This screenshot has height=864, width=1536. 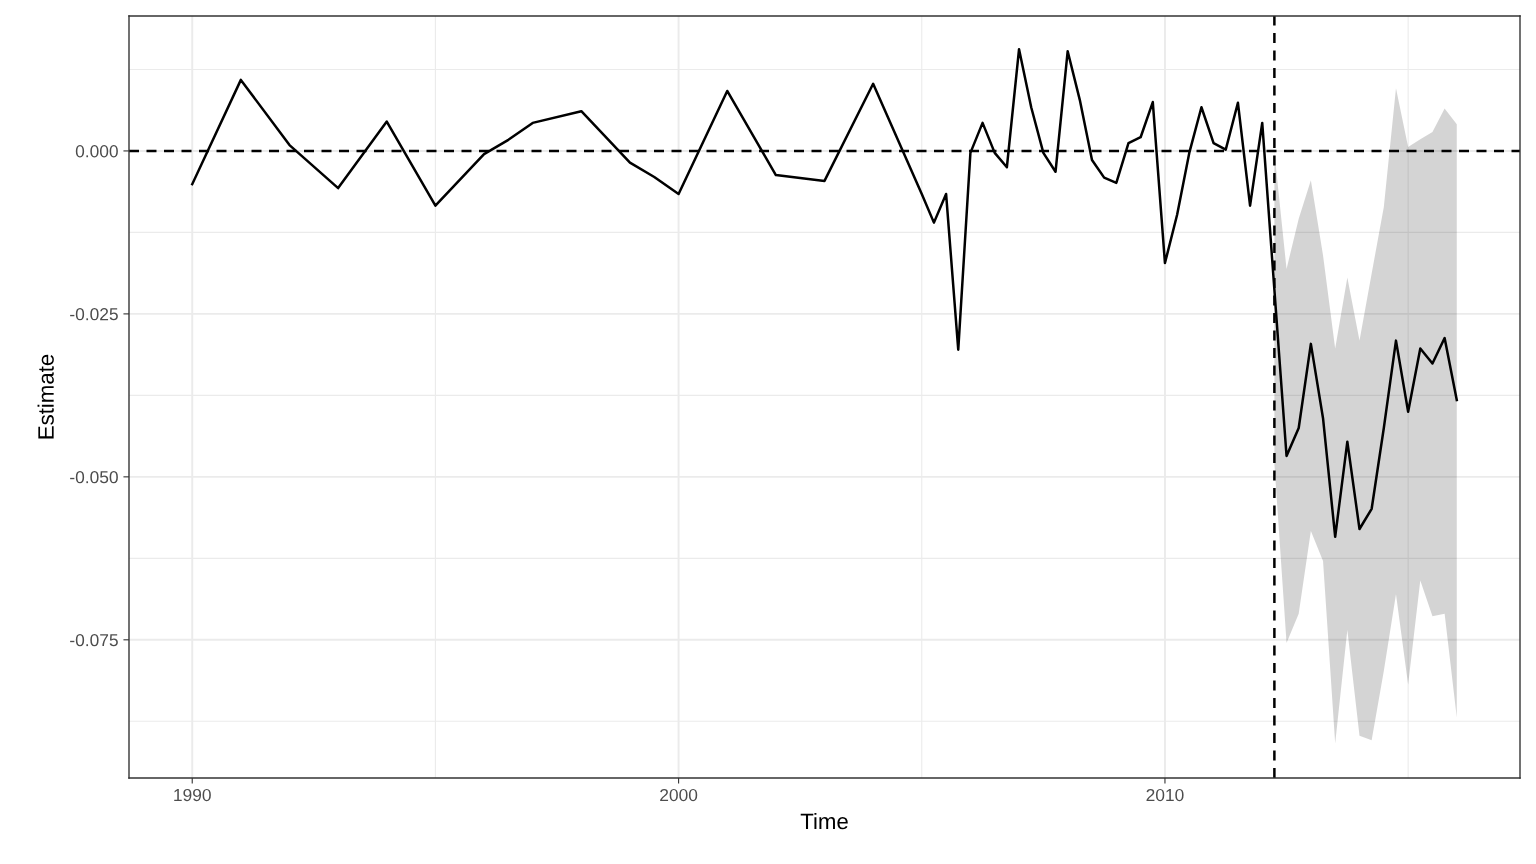 I want to click on y-tick-label: -0.025, so click(x=94, y=314).